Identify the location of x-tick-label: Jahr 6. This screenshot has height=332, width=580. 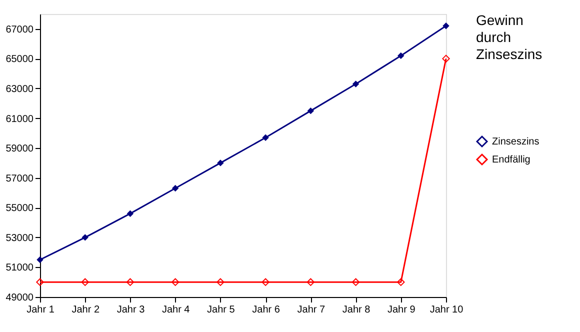
(266, 310).